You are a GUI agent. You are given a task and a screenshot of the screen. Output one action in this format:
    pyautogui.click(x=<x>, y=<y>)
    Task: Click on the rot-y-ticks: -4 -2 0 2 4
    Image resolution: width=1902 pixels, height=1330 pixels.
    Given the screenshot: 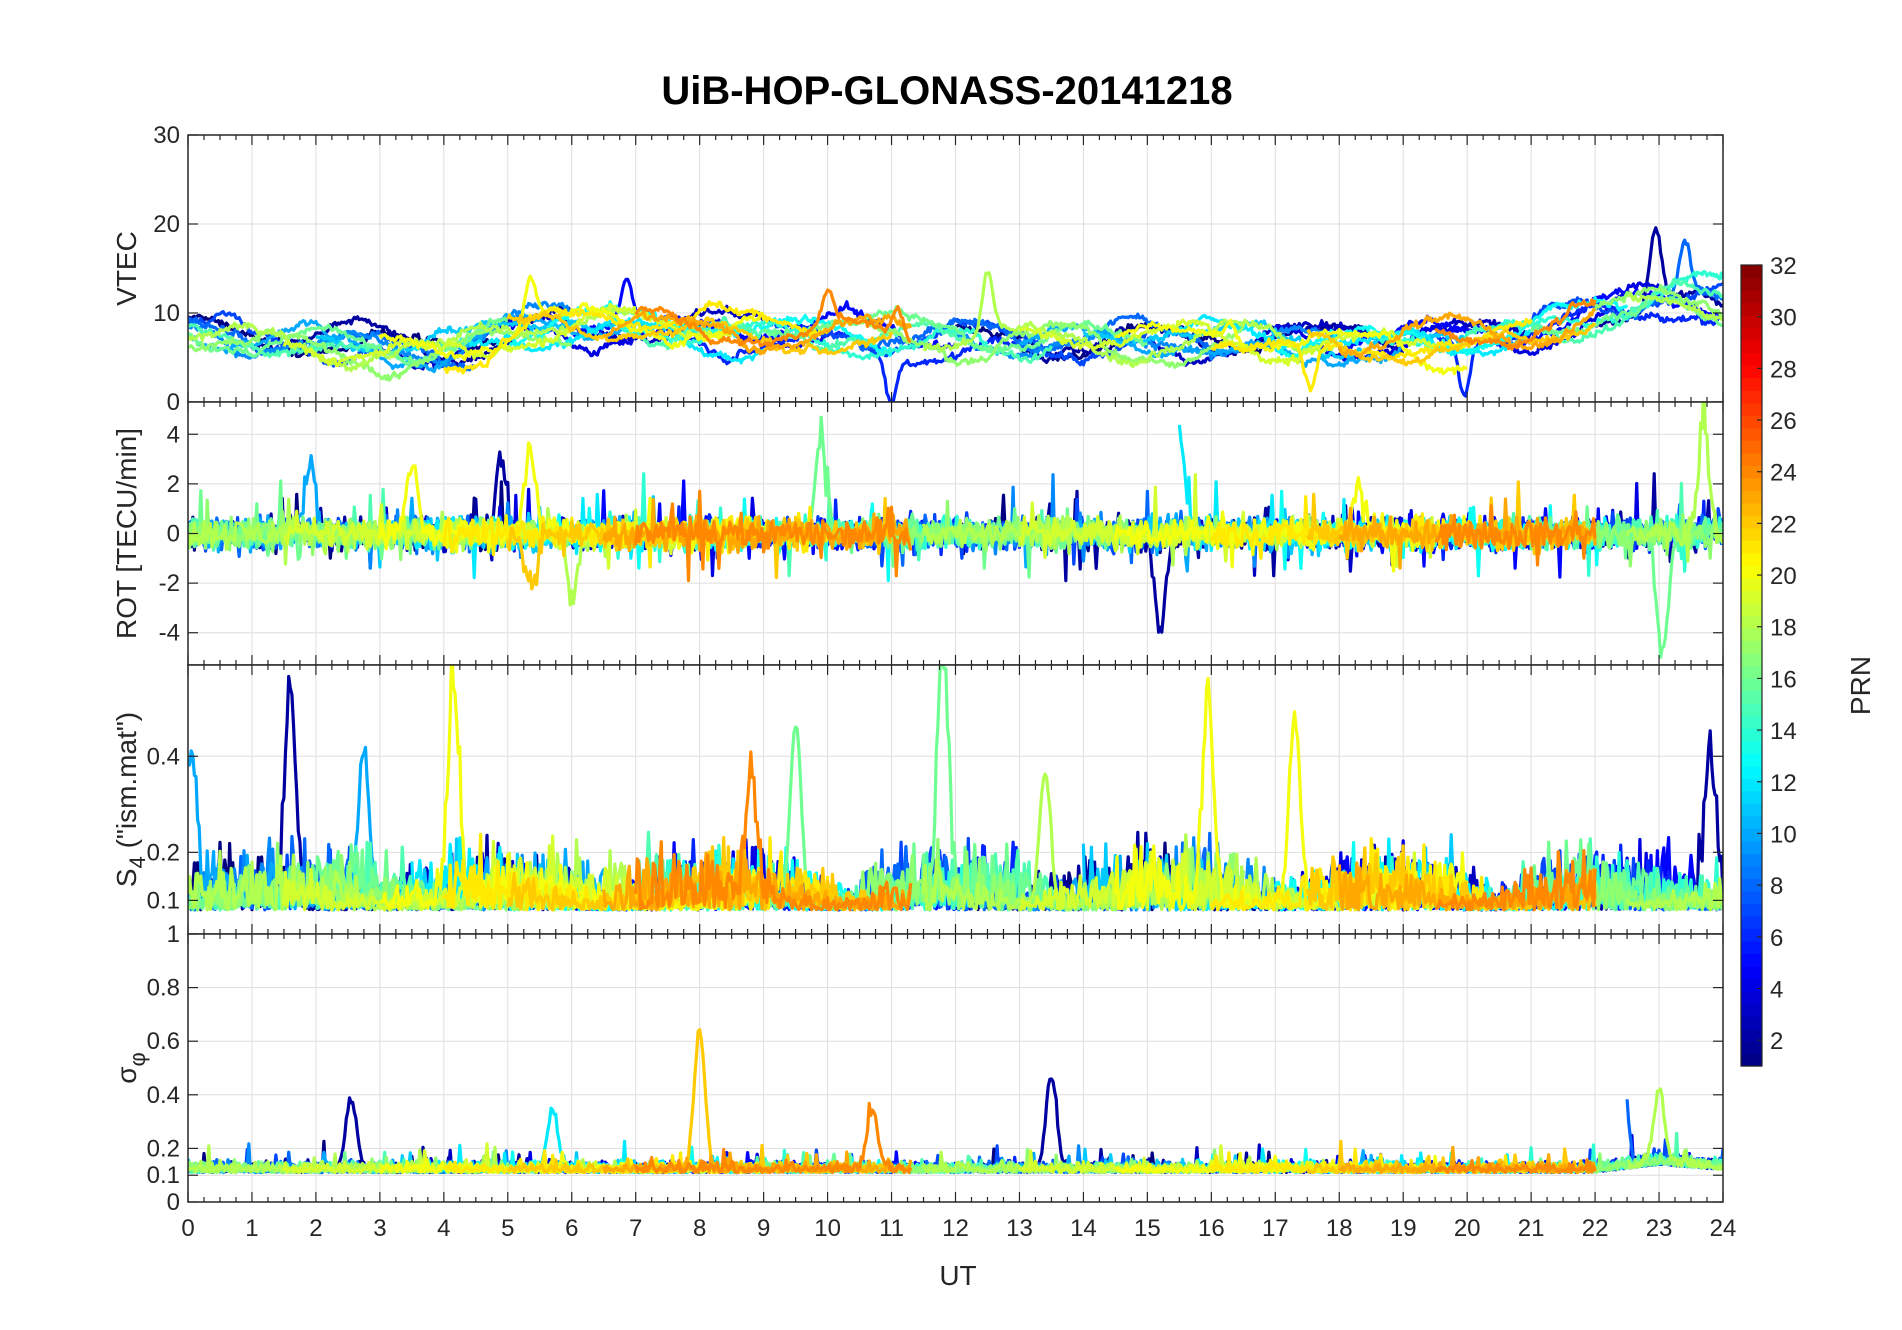 What is the action you would take?
    pyautogui.click(x=941, y=534)
    